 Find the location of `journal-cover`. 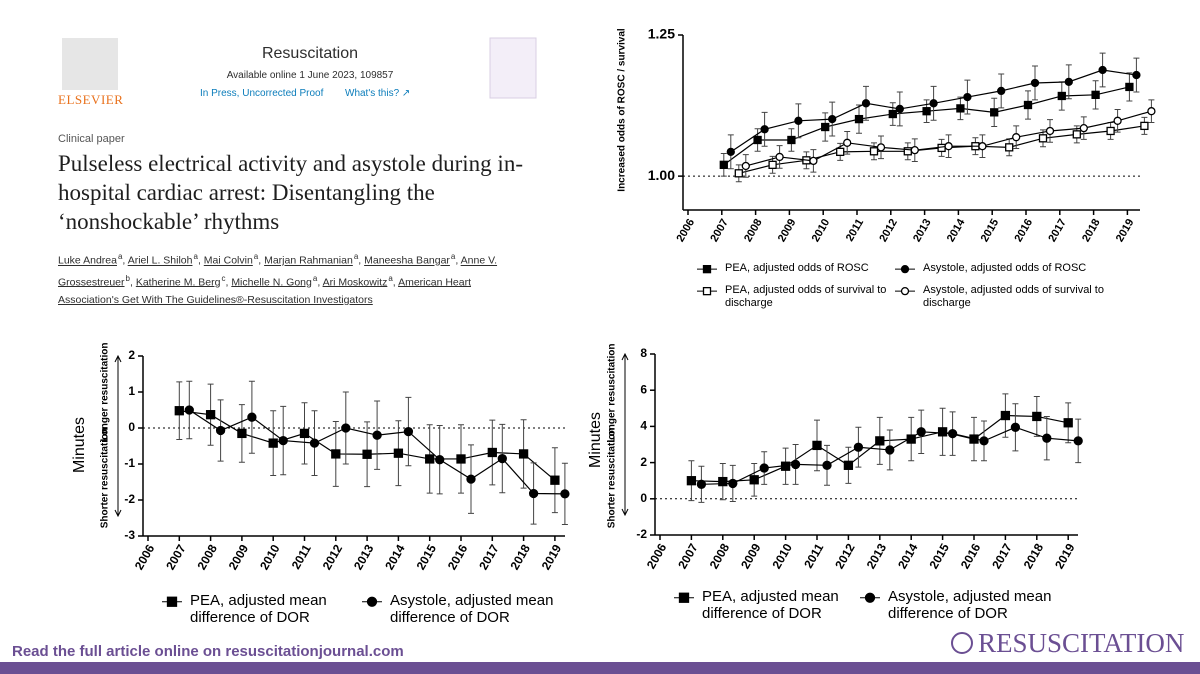

journal-cover is located at coordinates (513, 68).